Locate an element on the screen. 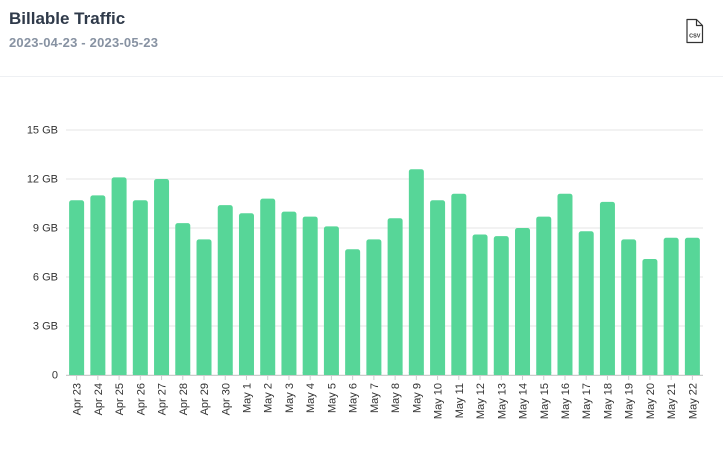 This screenshot has height=455, width=723. csv-export-button: CSV is located at coordinates (694, 31).